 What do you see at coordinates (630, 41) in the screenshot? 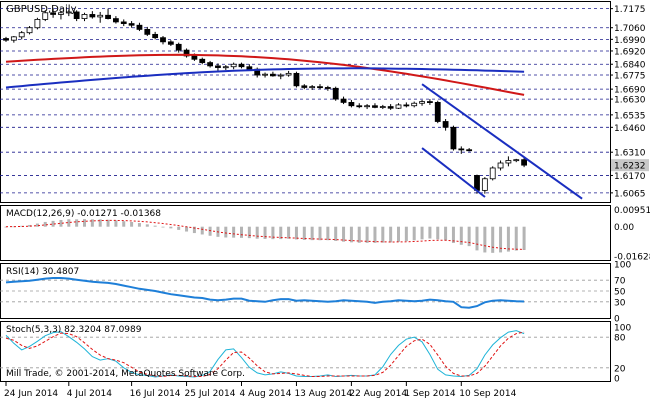
I see `price-tick-label: 1.6990` at bounding box center [630, 41].